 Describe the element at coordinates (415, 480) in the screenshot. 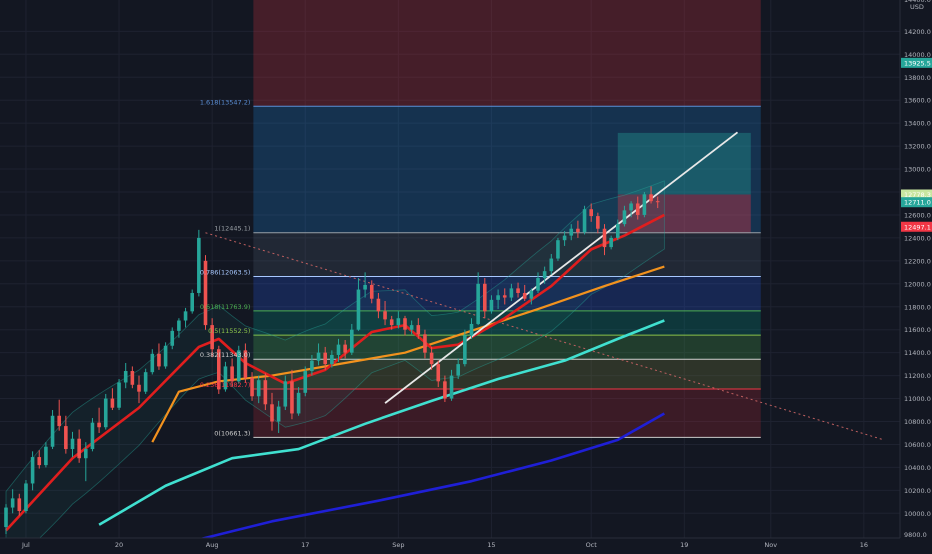

I see `ma-blue-line` at that location.